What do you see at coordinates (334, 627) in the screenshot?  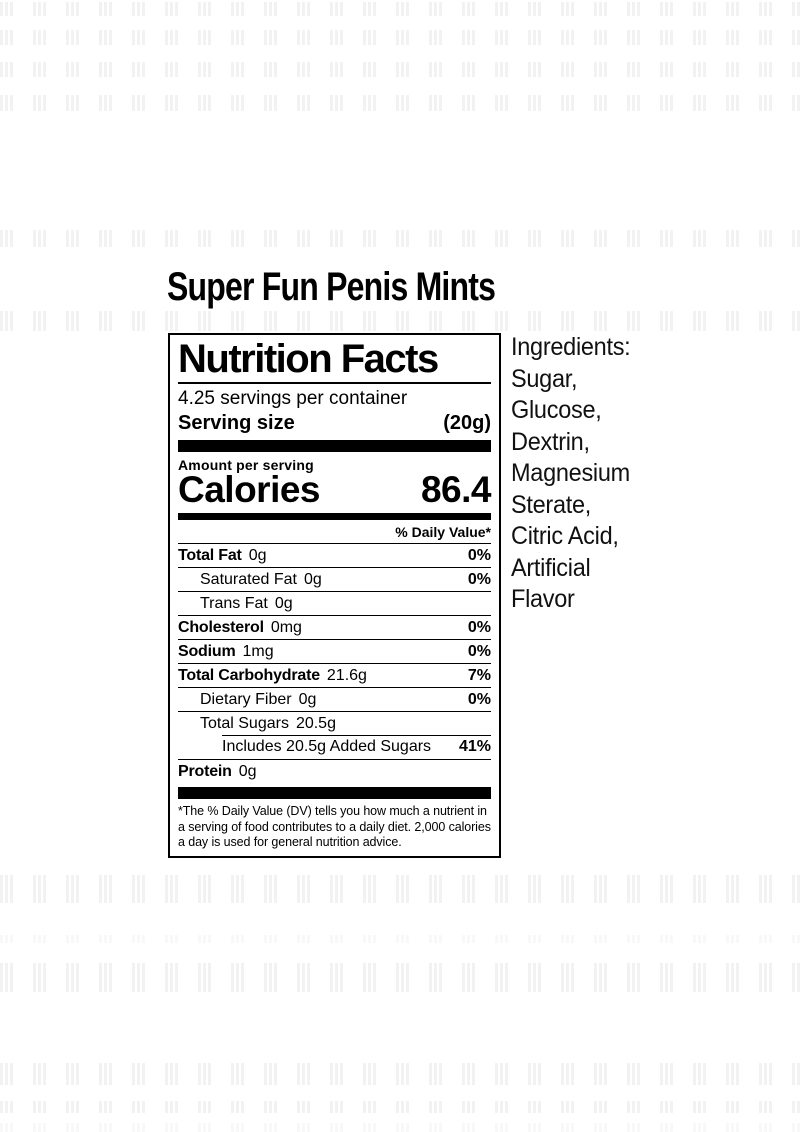 I see `table-row: Cholesterol 0mg 0%` at bounding box center [334, 627].